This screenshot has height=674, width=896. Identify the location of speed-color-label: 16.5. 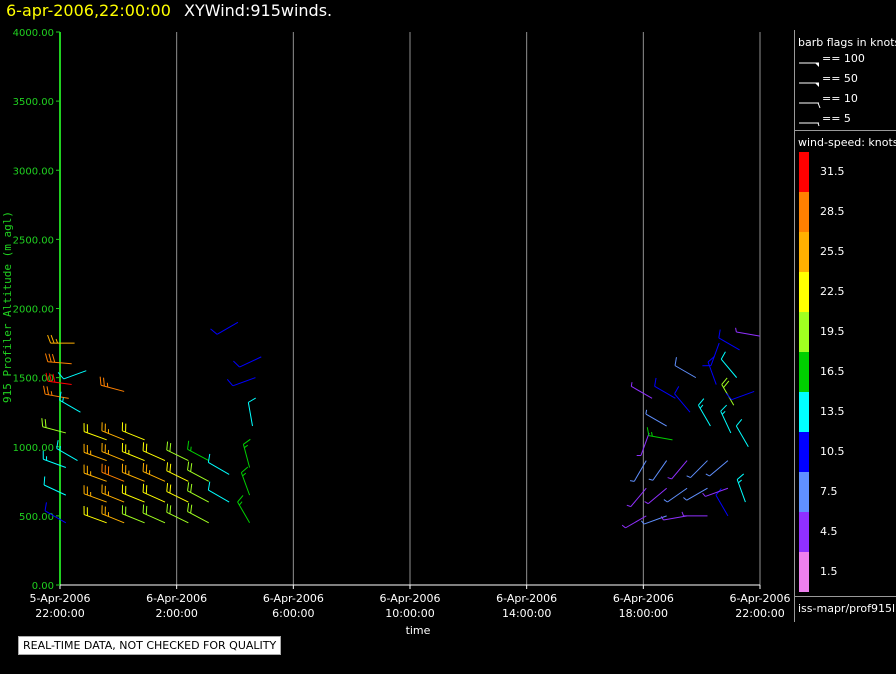
(832, 371).